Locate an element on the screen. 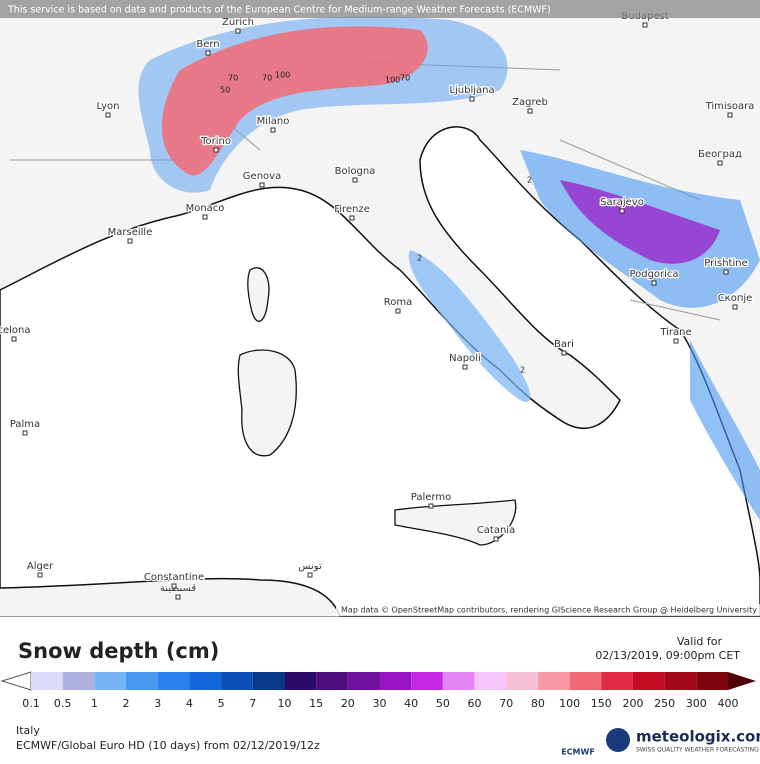 Image resolution: width=760 pixels, height=764 pixels. city-label: Скопје is located at coordinates (735, 298).